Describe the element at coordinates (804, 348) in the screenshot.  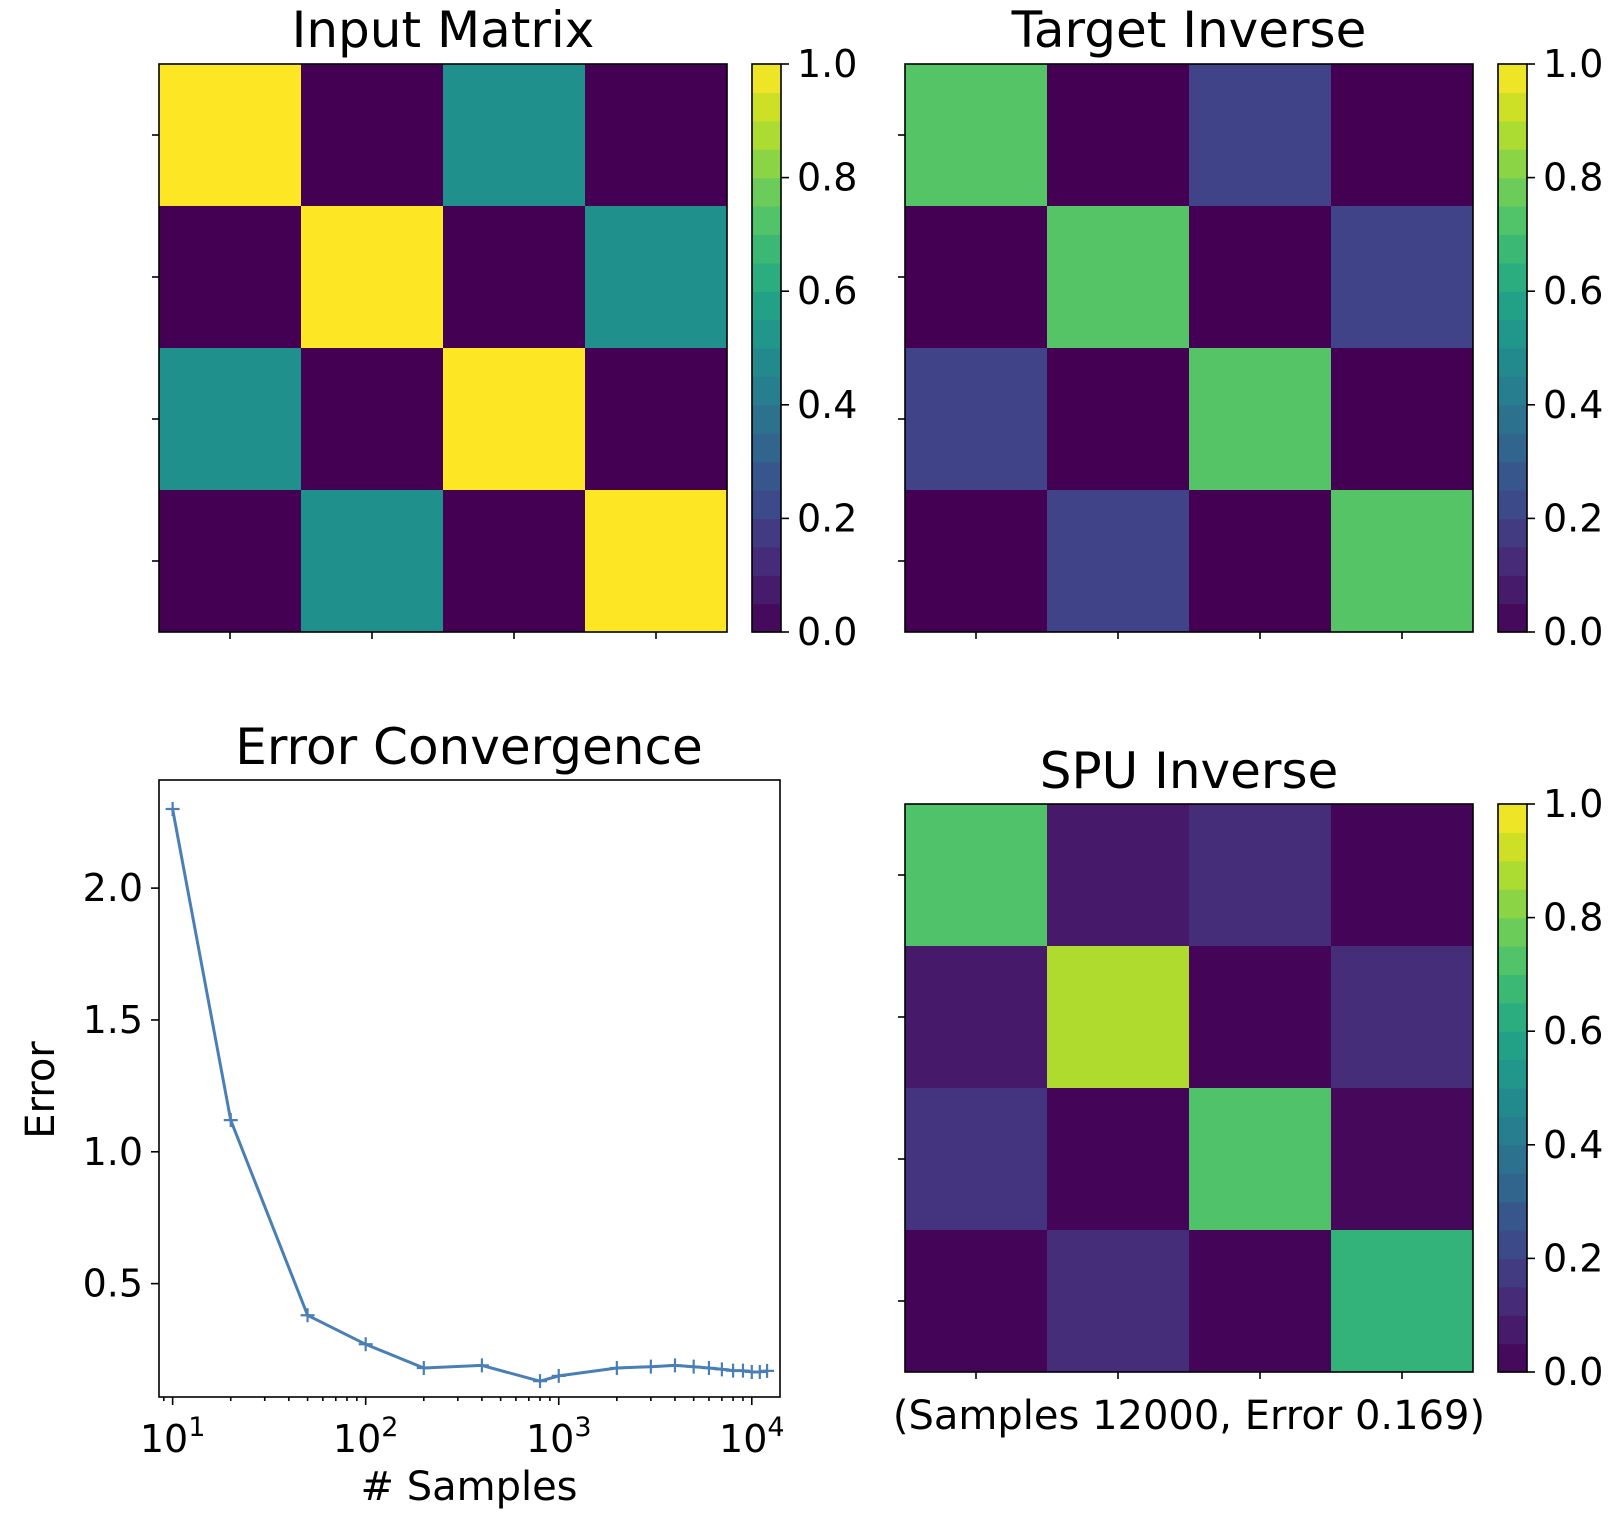
I see `colorbar-input-matrix: 0.0 0.2 0.4 0.6 0.8 1.0` at that location.